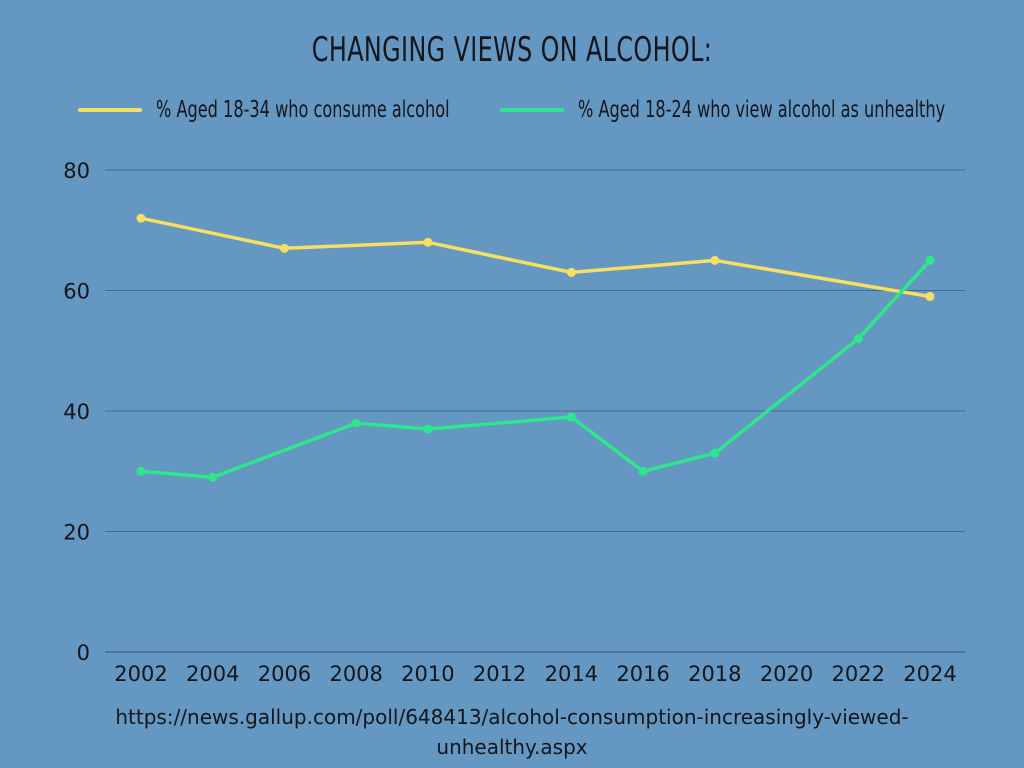 The height and width of the screenshot is (768, 1024). What do you see at coordinates (929, 674) in the screenshot?
I see `x-tick-label: 2024` at bounding box center [929, 674].